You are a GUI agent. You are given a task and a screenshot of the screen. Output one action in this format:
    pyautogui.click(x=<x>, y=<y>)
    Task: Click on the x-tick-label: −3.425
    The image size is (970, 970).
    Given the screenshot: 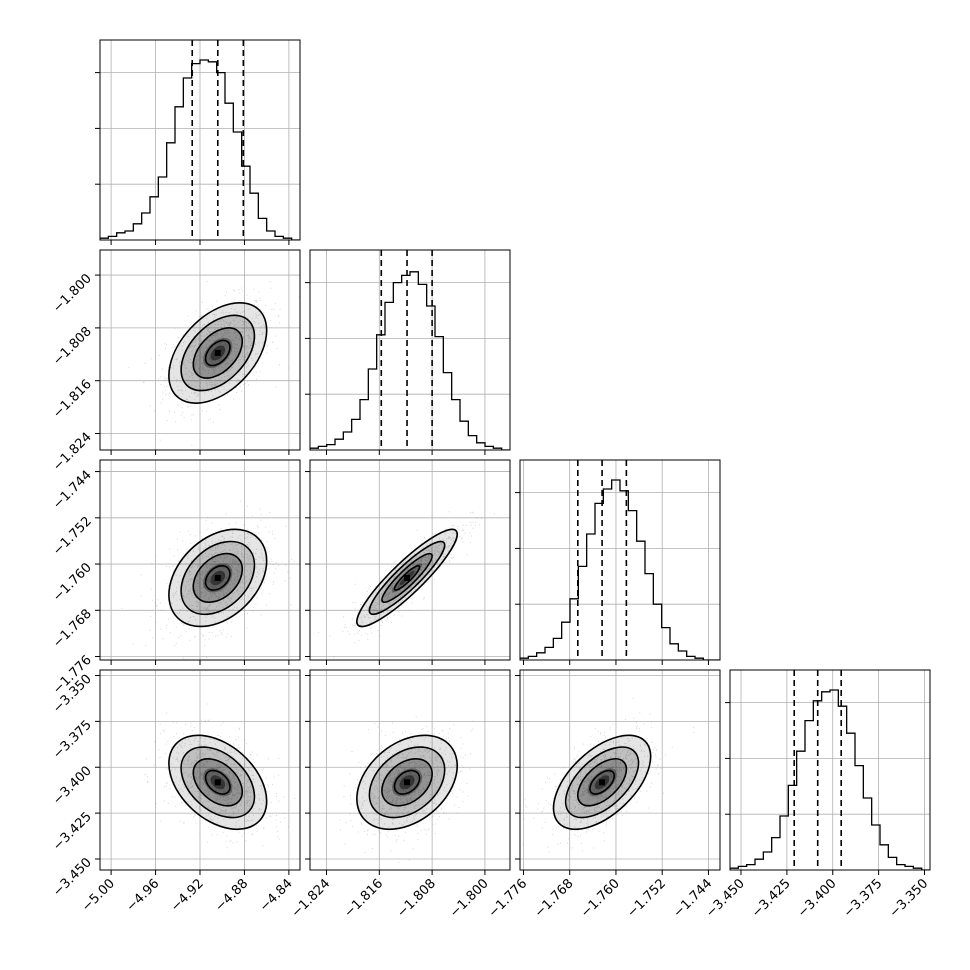 What is the action you would take?
    pyautogui.click(x=771, y=898)
    